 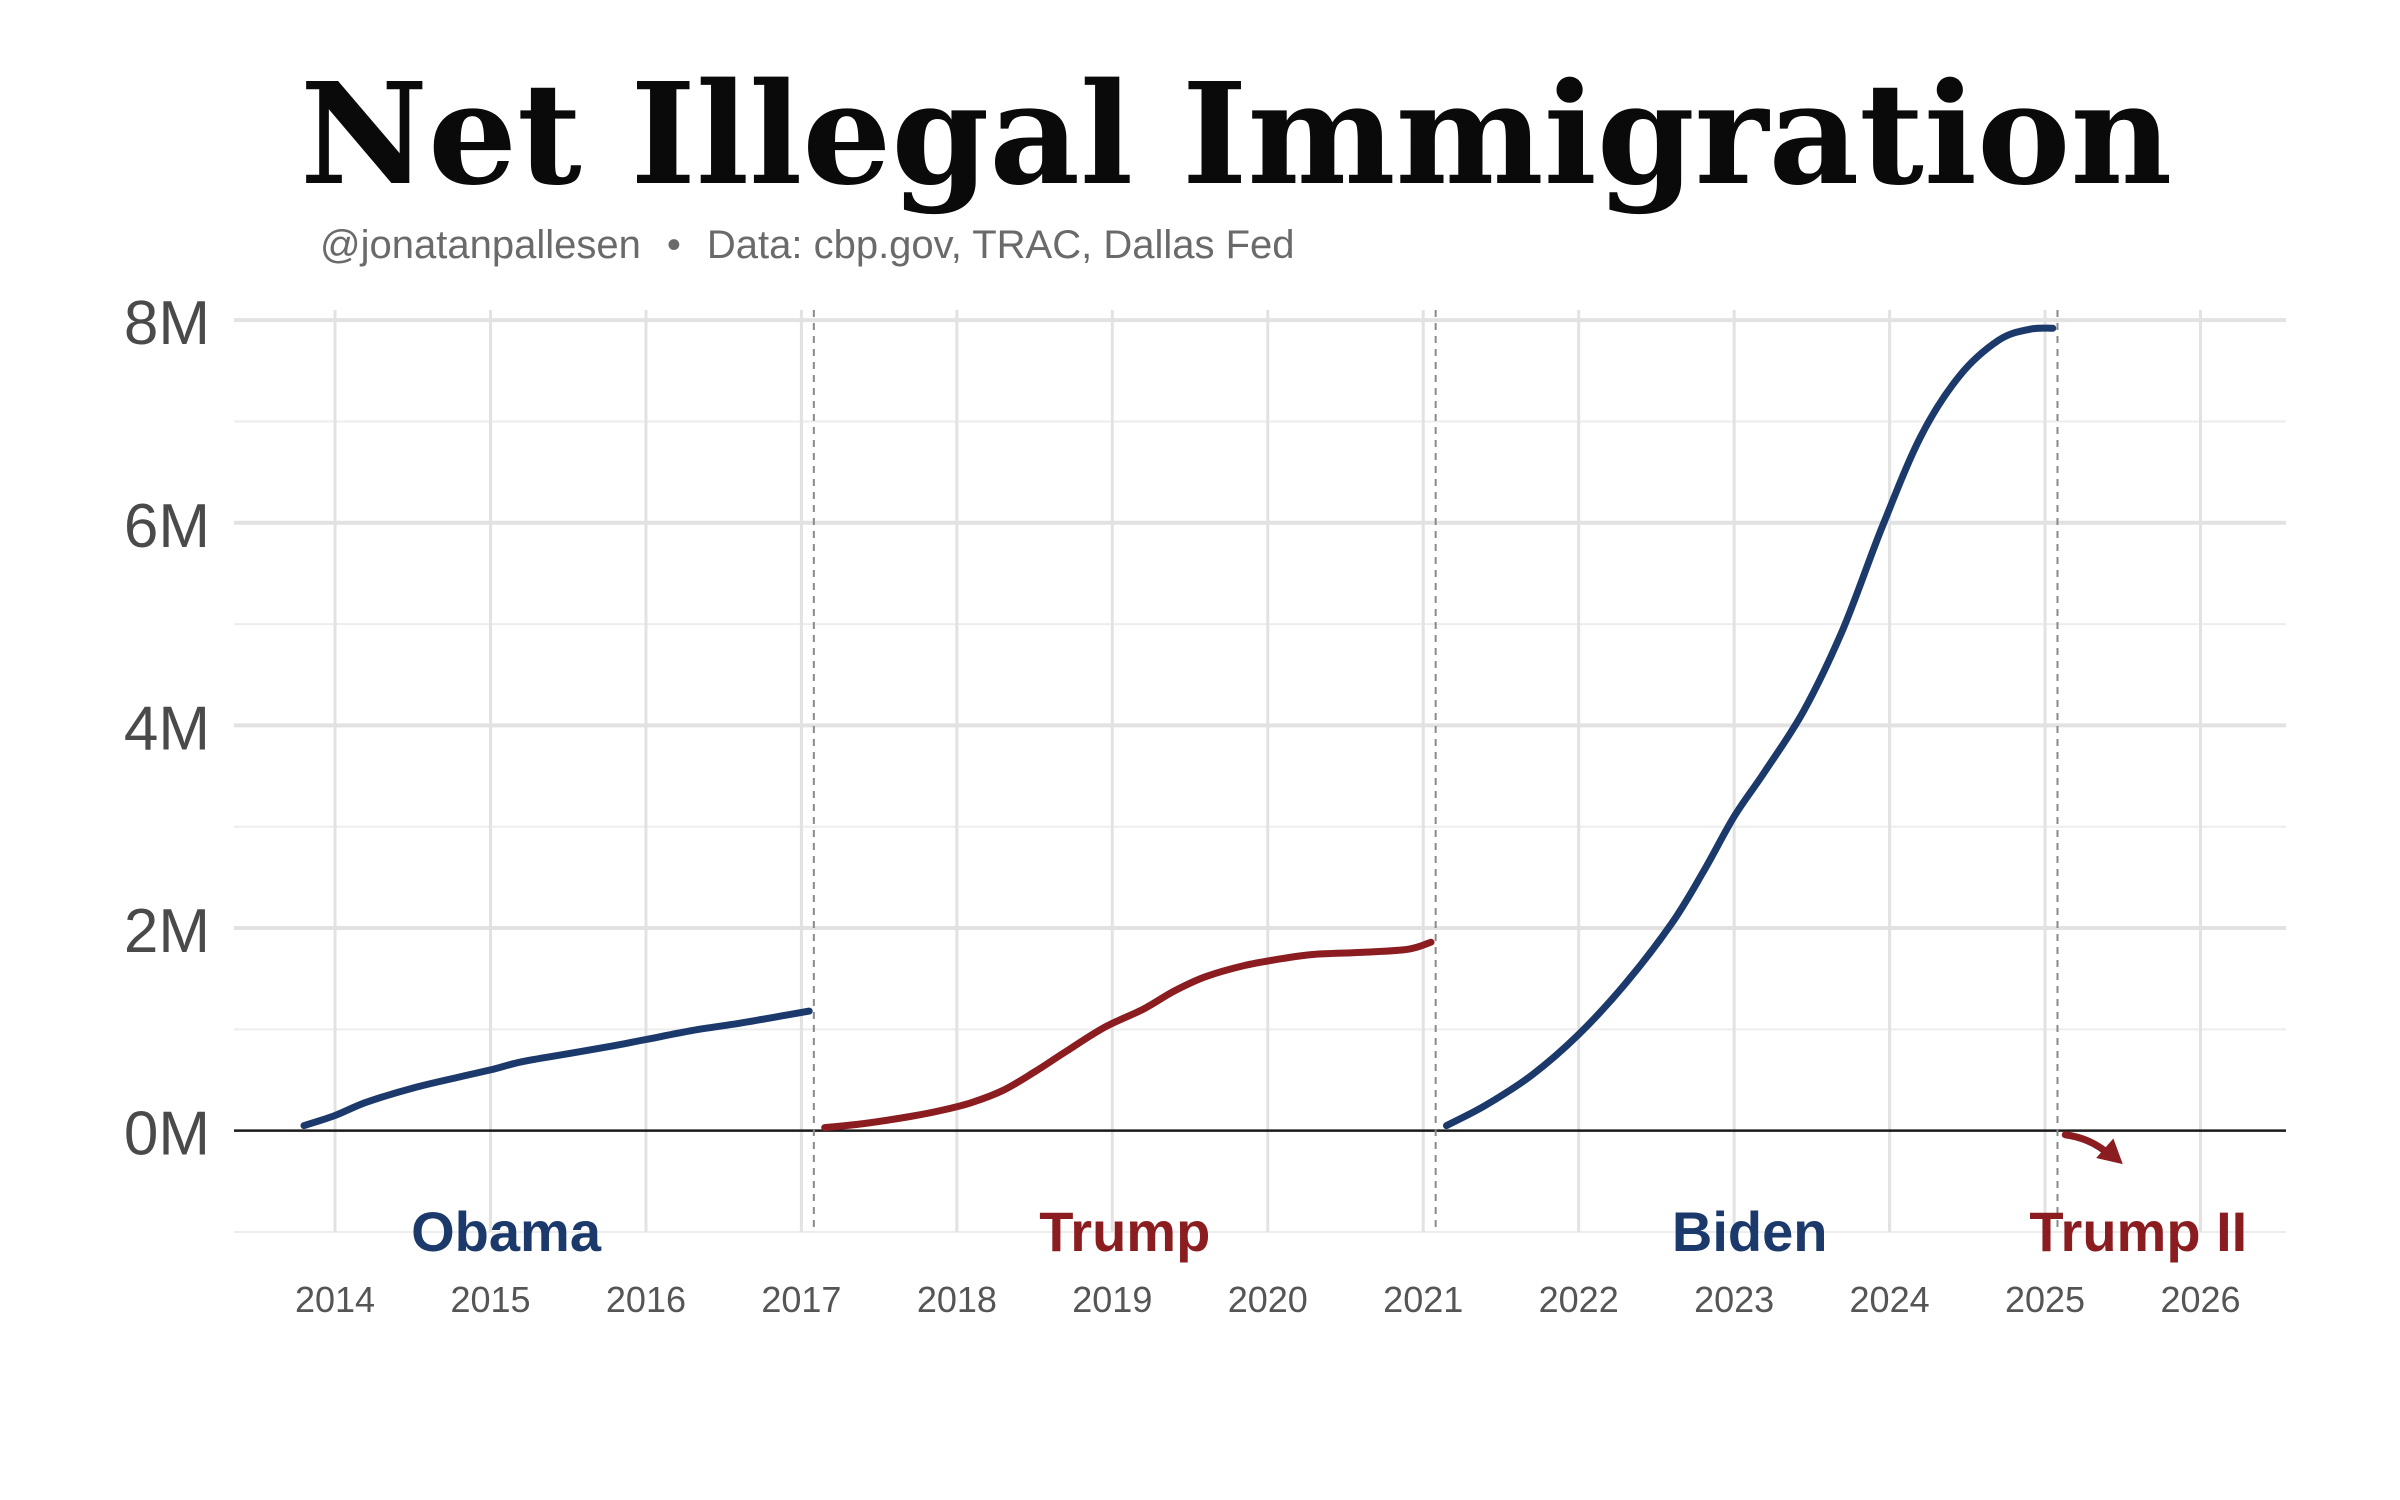 What do you see at coordinates (167, 728) in the screenshot?
I see `y-tick-label: 4M` at bounding box center [167, 728].